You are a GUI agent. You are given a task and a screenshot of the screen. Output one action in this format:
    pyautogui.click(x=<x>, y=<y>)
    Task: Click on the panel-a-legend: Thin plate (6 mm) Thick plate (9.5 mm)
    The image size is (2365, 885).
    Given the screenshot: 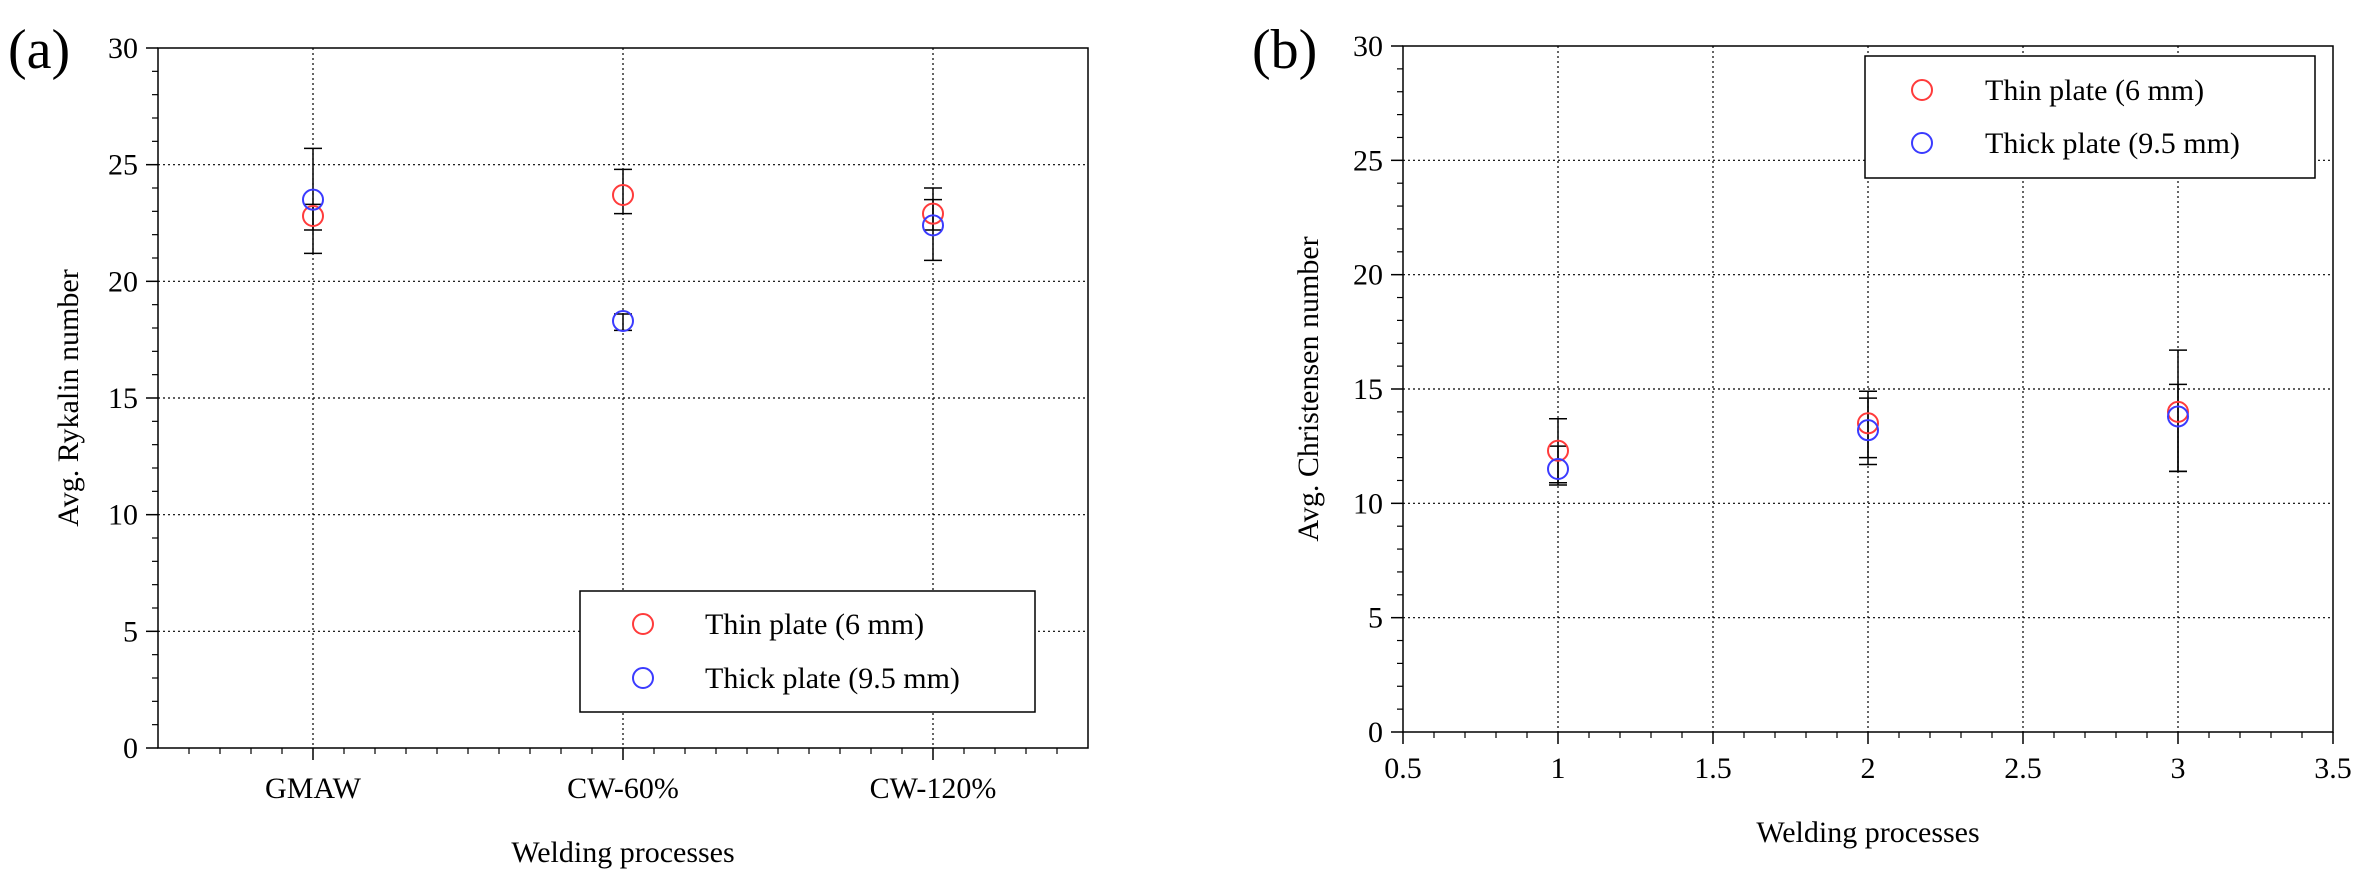 What is the action you would take?
    pyautogui.click(x=807, y=651)
    